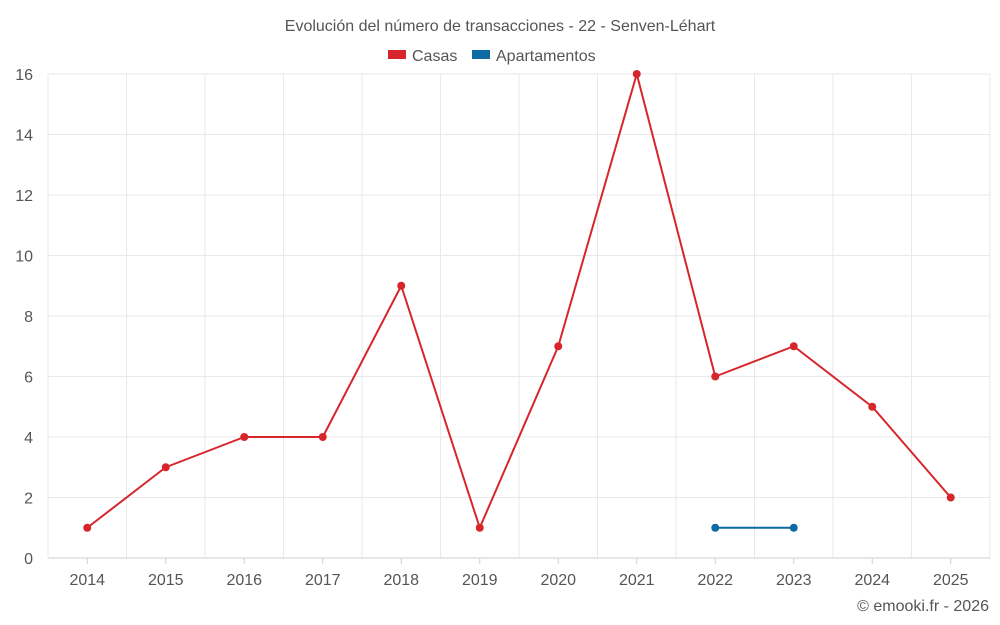 The height and width of the screenshot is (625, 1000). Describe the element at coordinates (715, 376) in the screenshot. I see `data-point-casas-2022` at that location.